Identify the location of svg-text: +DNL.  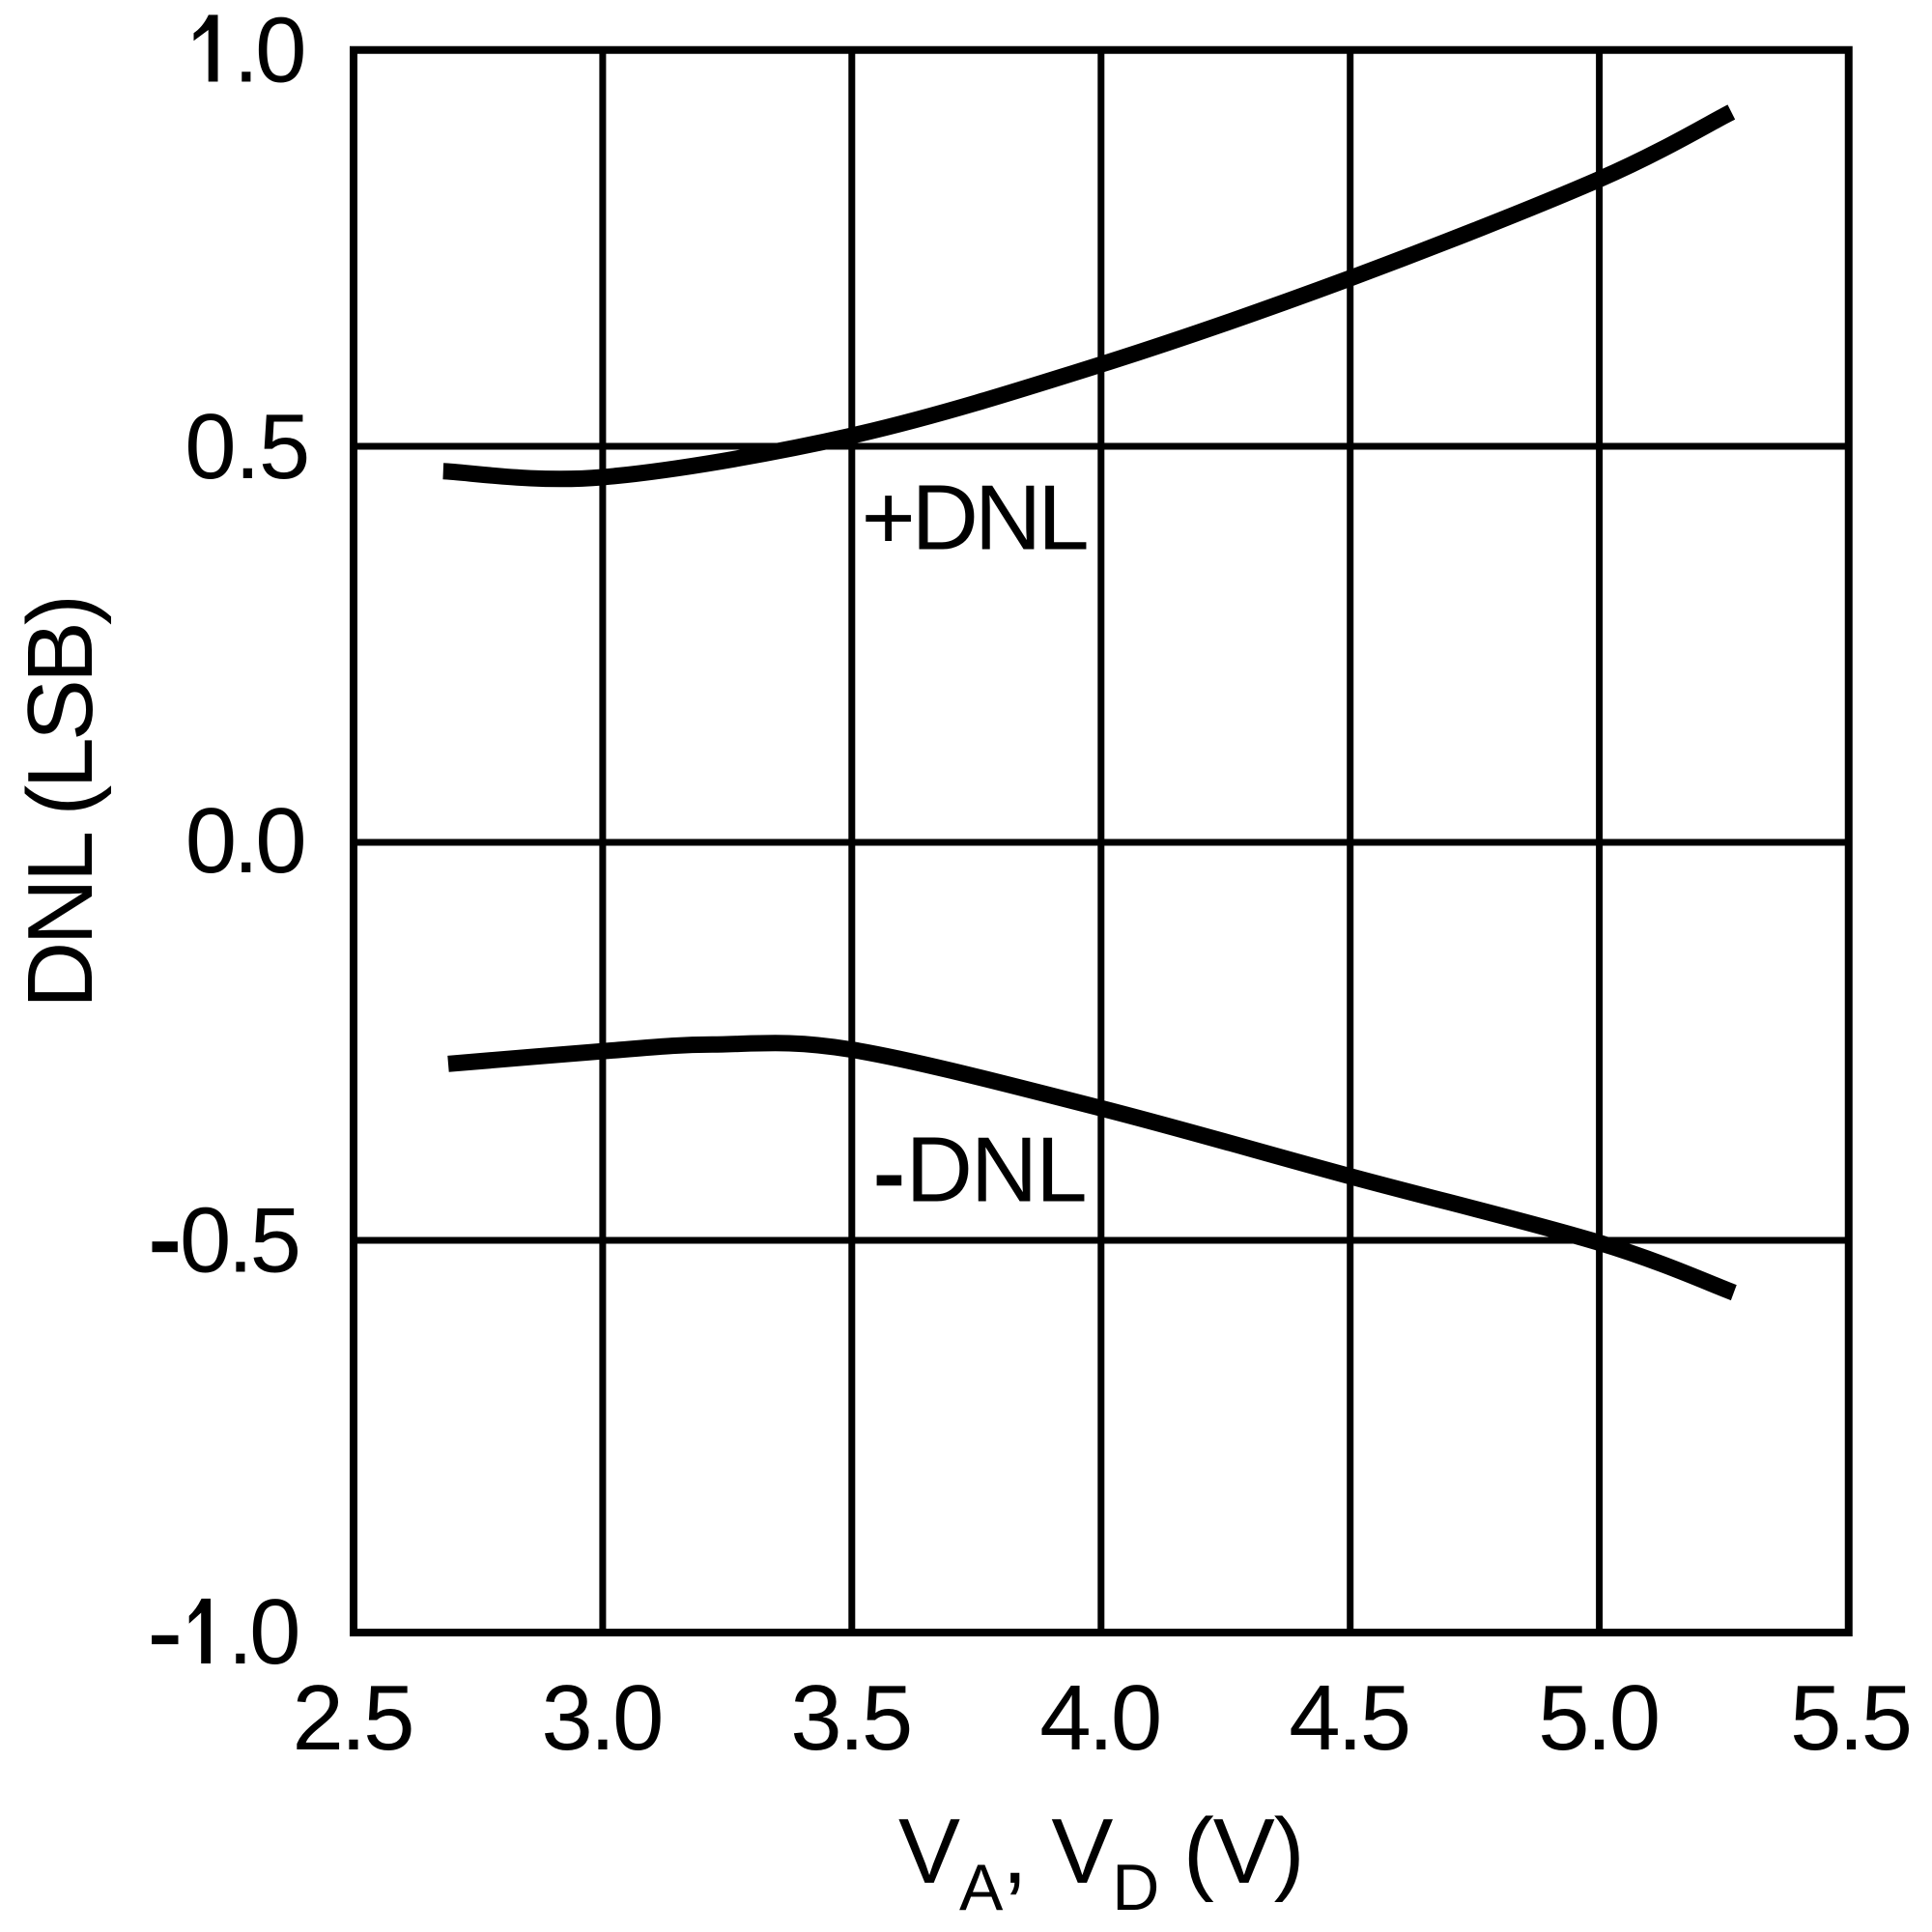
(976, 518).